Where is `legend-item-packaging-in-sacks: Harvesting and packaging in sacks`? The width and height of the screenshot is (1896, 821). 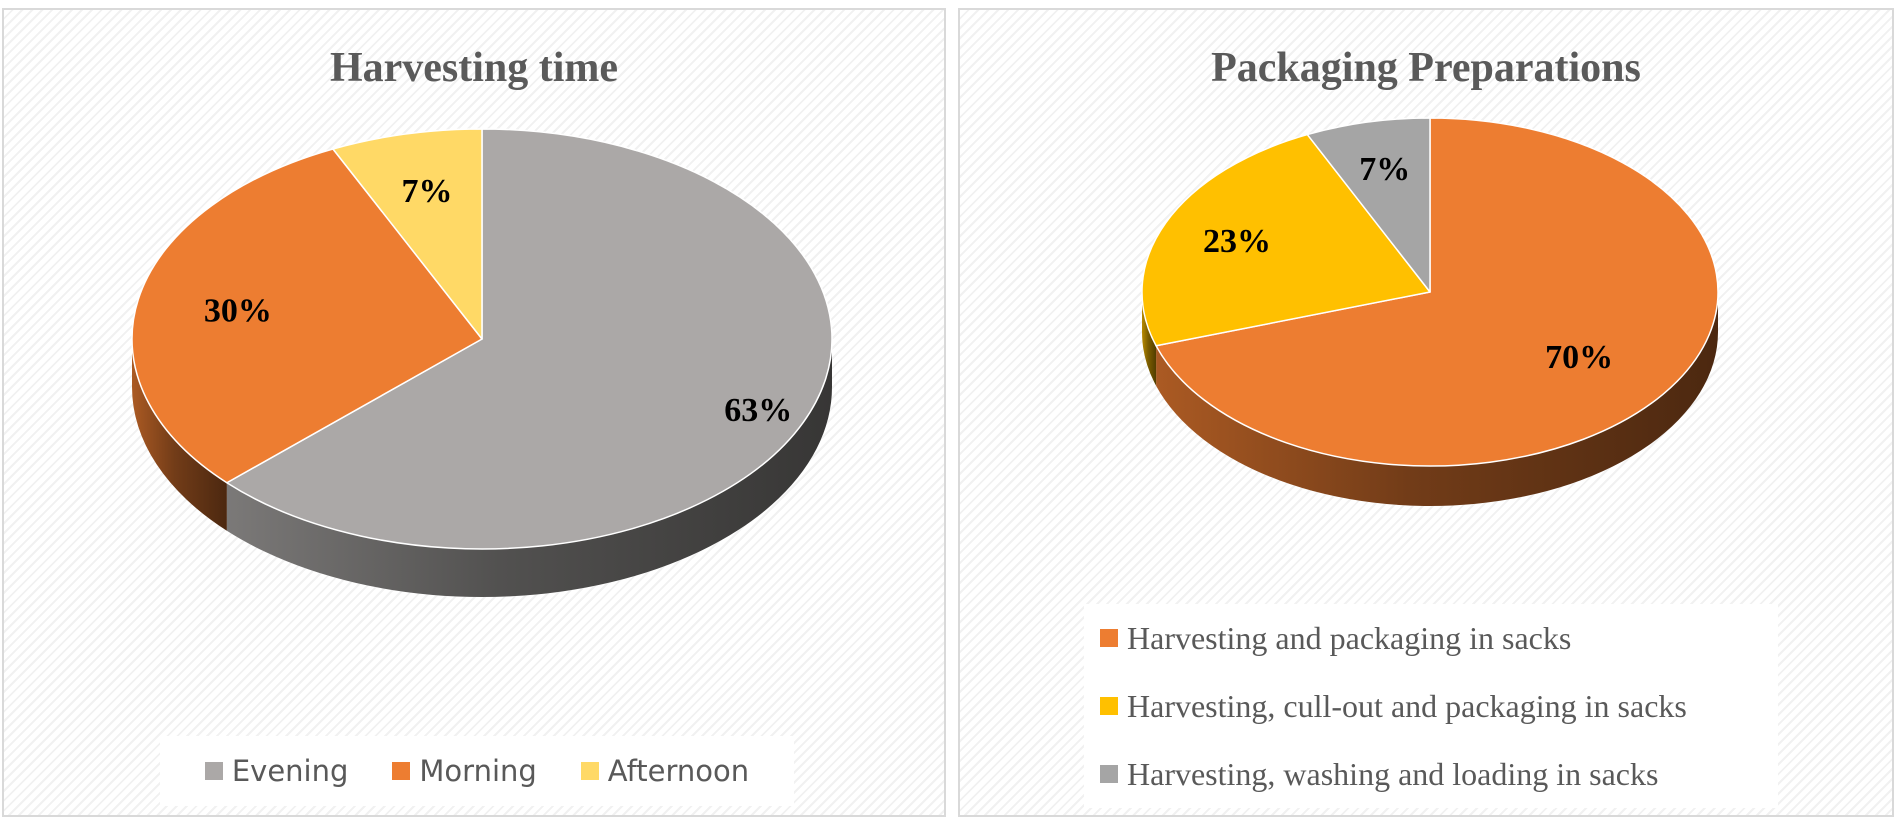
legend-item-packaging-in-sacks: Harvesting and packaging in sacks is located at coordinates (1439, 638).